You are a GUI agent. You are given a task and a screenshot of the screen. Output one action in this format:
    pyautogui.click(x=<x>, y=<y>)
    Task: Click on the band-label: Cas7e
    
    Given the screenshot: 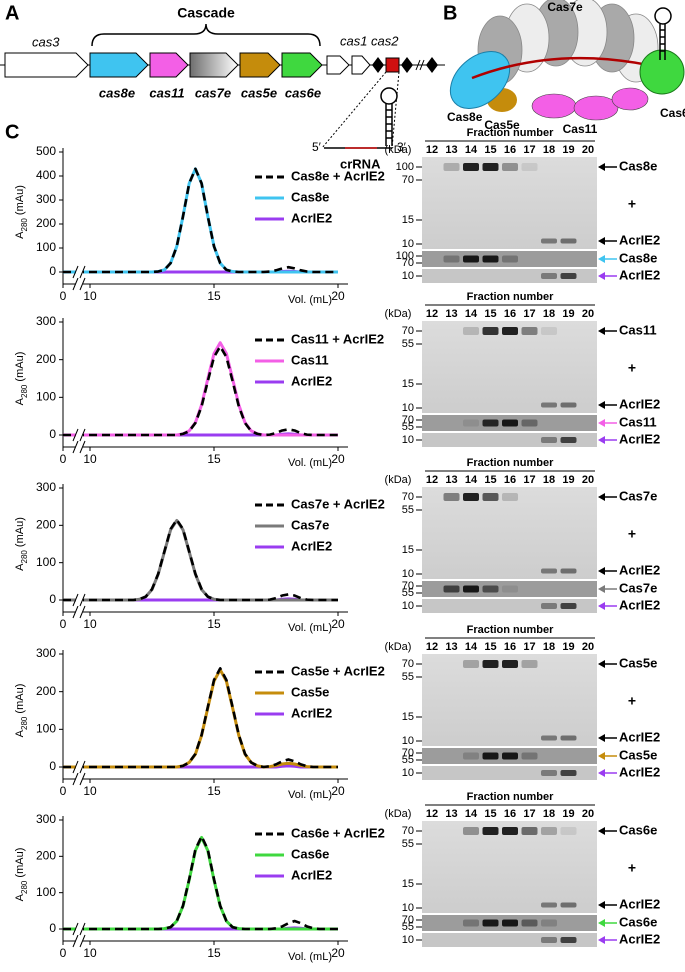 What is the action you would take?
    pyautogui.click(x=638, y=587)
    